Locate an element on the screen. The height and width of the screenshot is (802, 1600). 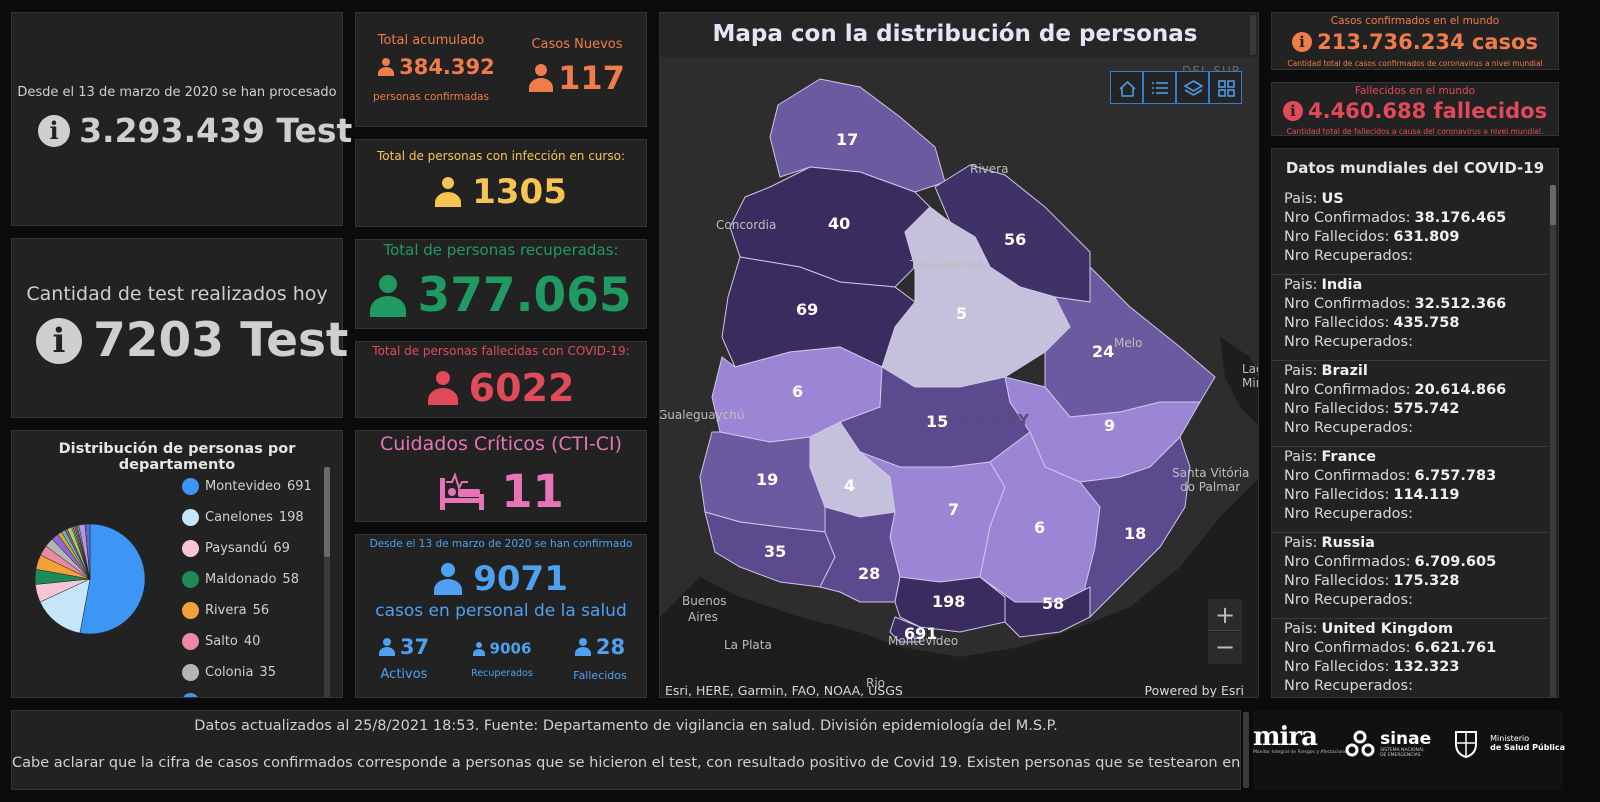
legend-item: Salto 40 is located at coordinates (221, 642).